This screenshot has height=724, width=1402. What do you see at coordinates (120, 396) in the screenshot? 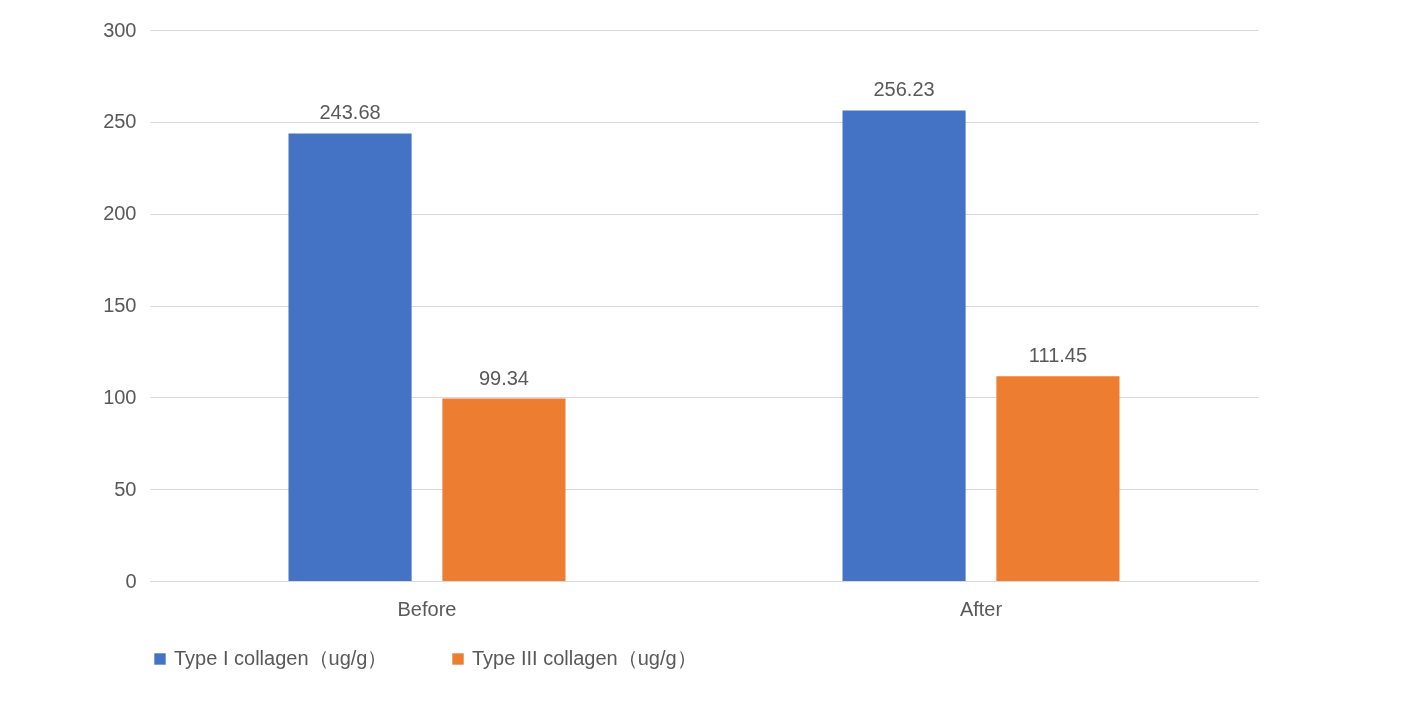
I see `y-tick-label: 100` at bounding box center [120, 396].